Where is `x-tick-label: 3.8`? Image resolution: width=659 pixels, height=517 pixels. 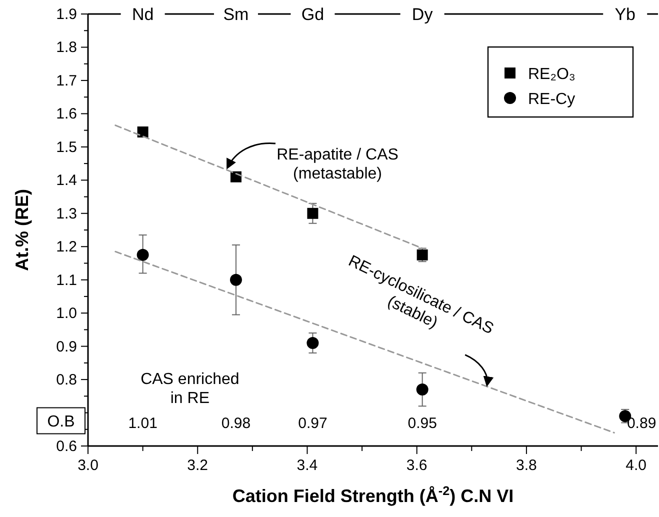
x-tick-label: 3.8 is located at coordinates (526, 465).